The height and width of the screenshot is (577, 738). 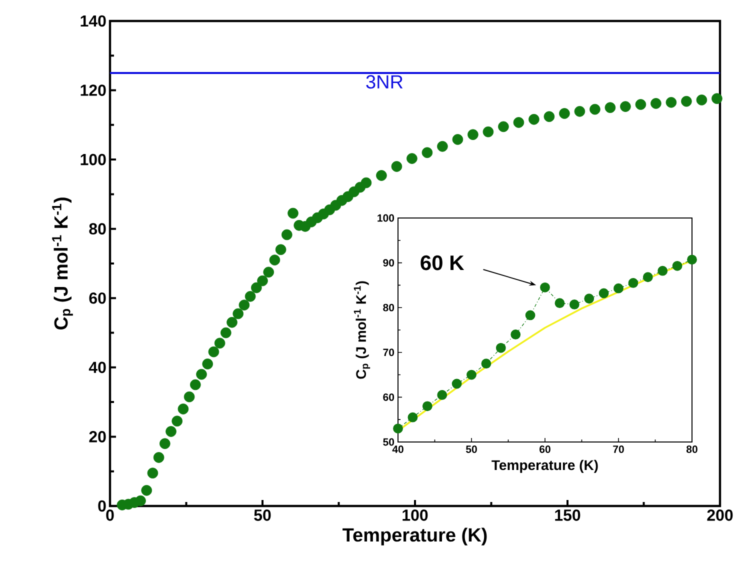 What do you see at coordinates (384, 82) in the screenshot?
I see `ref-line-label: 3NR` at bounding box center [384, 82].